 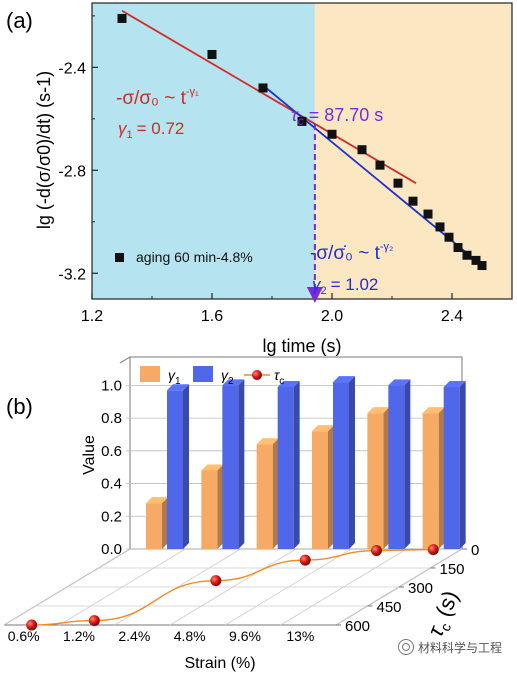 What do you see at coordinates (345, 253) in the screenshot?
I see `formula-2-text: -σ/σ̇₀ ~ t` at bounding box center [345, 253].